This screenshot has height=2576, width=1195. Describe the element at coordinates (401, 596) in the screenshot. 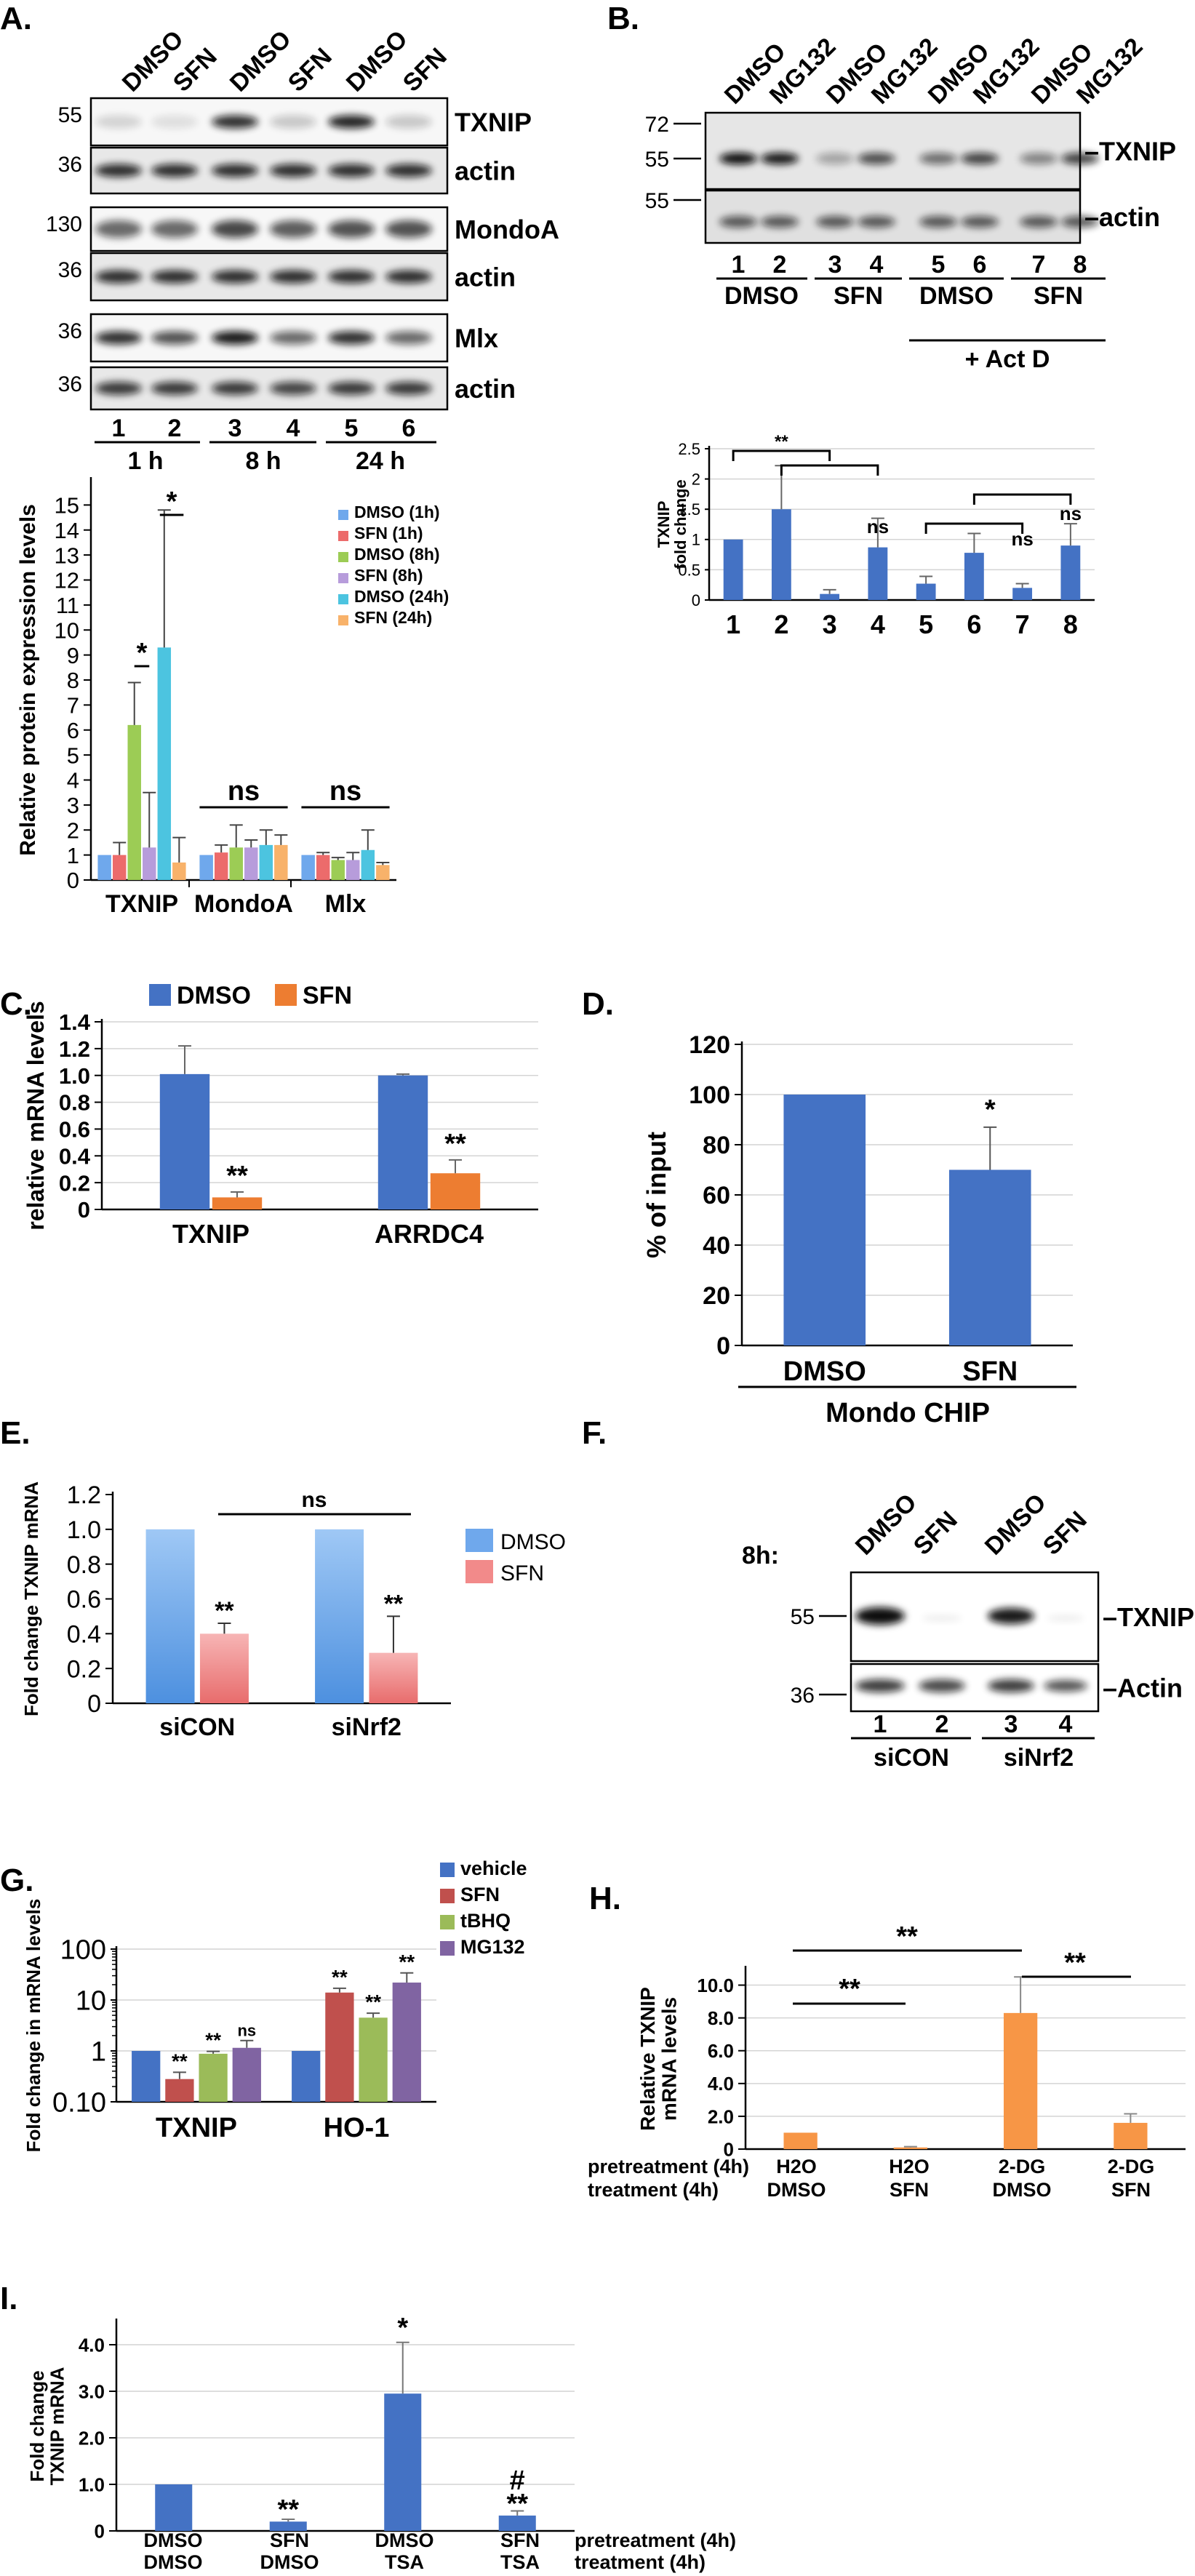

I see `legend-label: DMSO (24h)` at that location.